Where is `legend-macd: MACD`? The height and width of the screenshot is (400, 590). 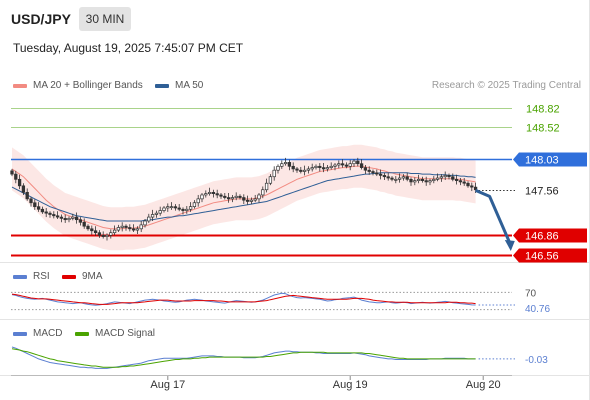
legend-macd: MACD is located at coordinates (37, 333).